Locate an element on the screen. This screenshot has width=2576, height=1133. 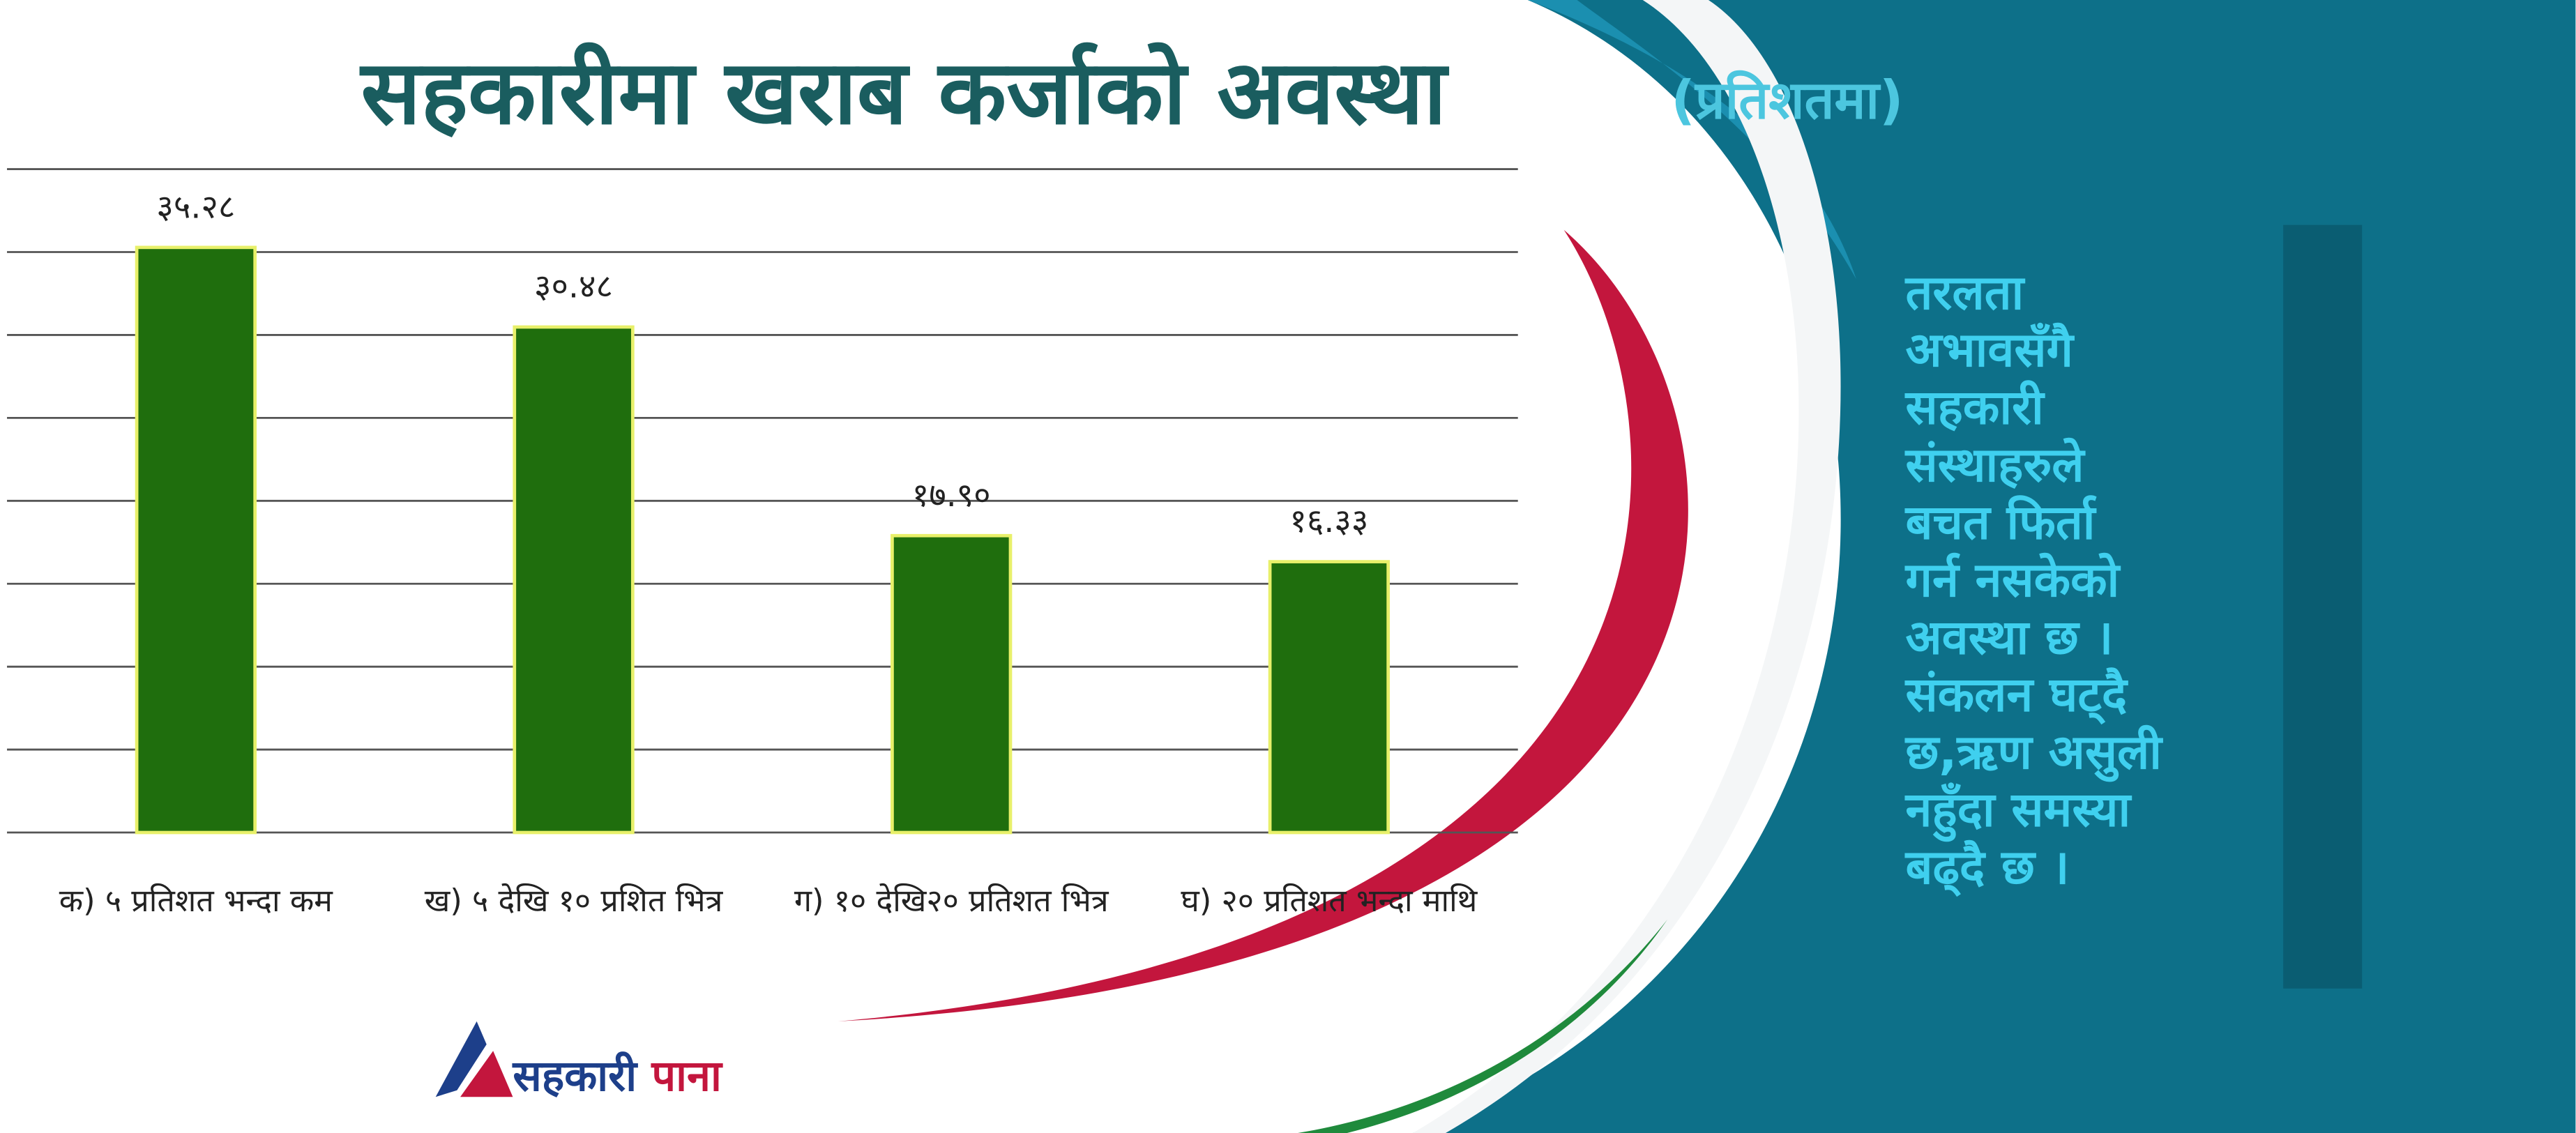
side-note-line: अभावसँगै is located at coordinates (1990, 350).